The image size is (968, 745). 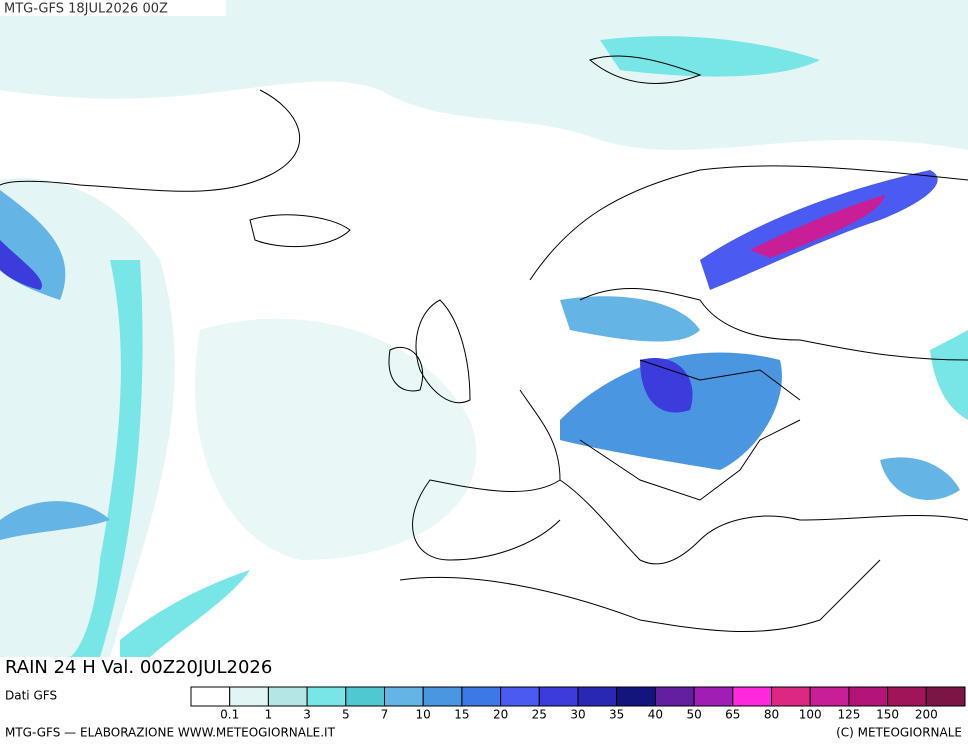 I want to click on legend-label: 65, so click(x=732, y=715).